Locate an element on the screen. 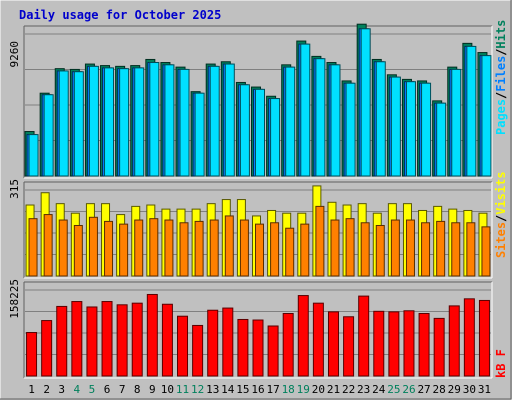 The image size is (512, 400). x-tick-day-30: 30 is located at coordinates (469, 389).